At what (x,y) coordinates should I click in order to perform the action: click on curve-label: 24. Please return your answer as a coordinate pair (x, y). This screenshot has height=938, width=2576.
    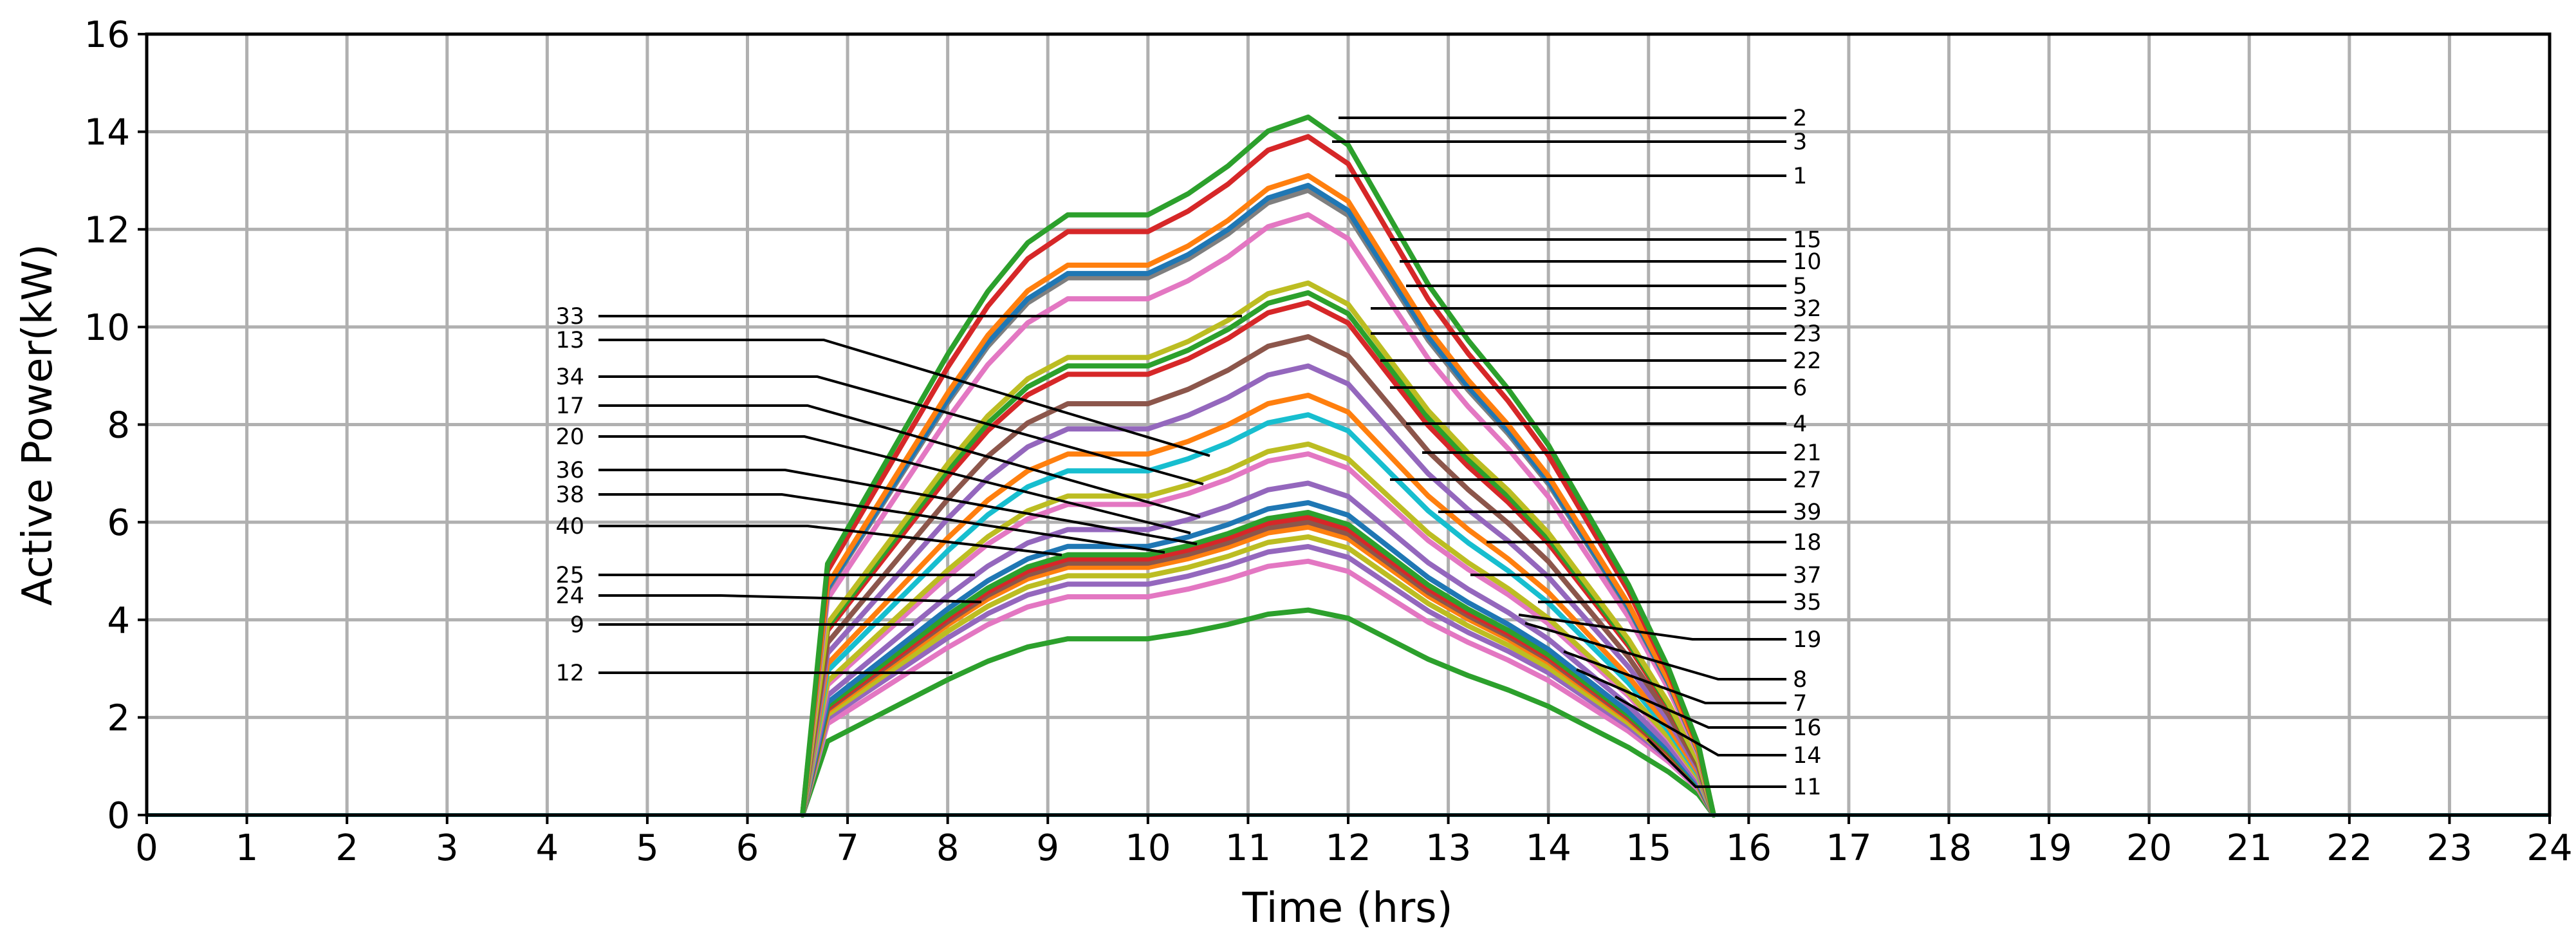
    Looking at the image, I should click on (569, 596).